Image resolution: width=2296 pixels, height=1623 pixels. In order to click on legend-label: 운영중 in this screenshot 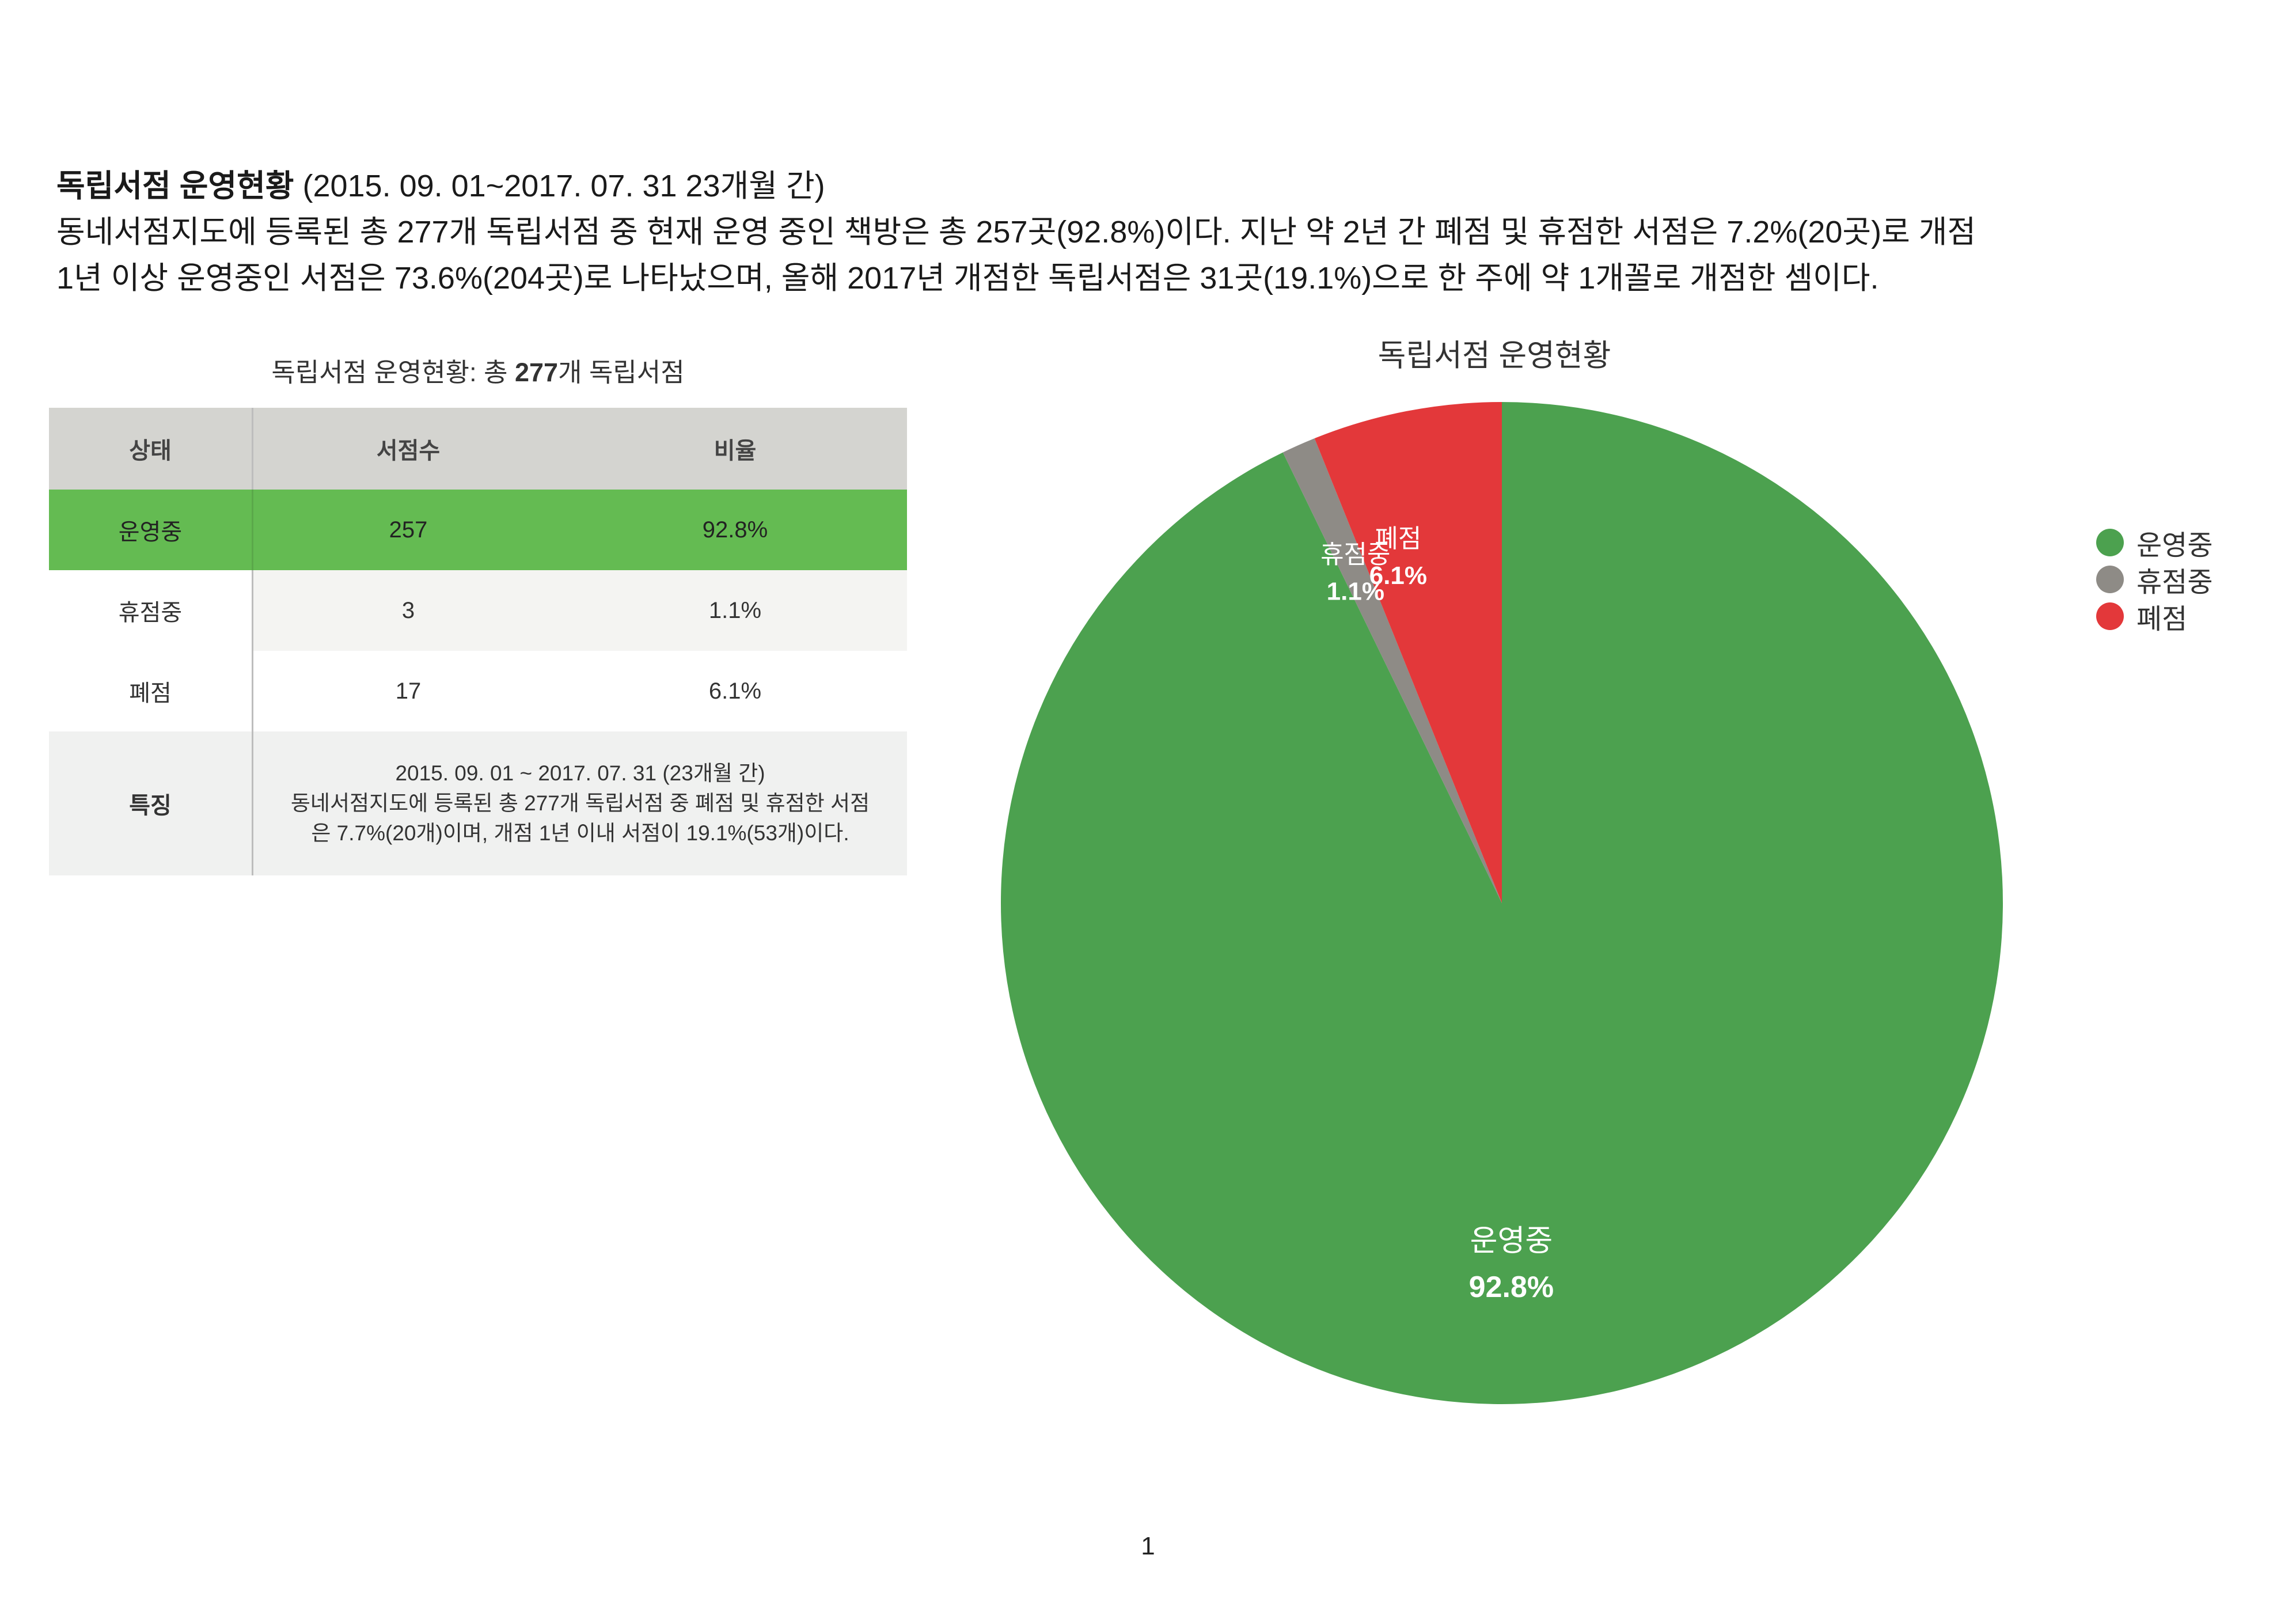, I will do `click(2175, 545)`.